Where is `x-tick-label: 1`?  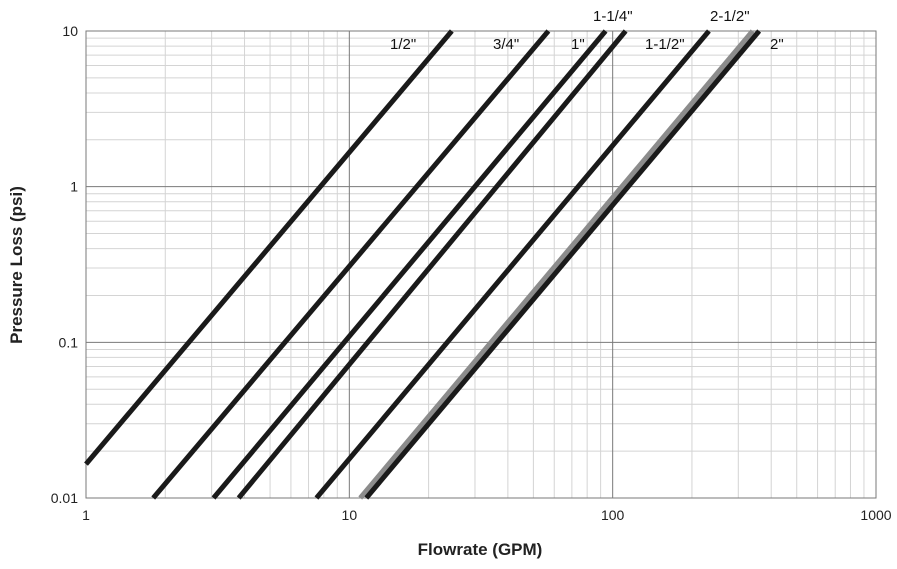
x-tick-label: 1 is located at coordinates (86, 515).